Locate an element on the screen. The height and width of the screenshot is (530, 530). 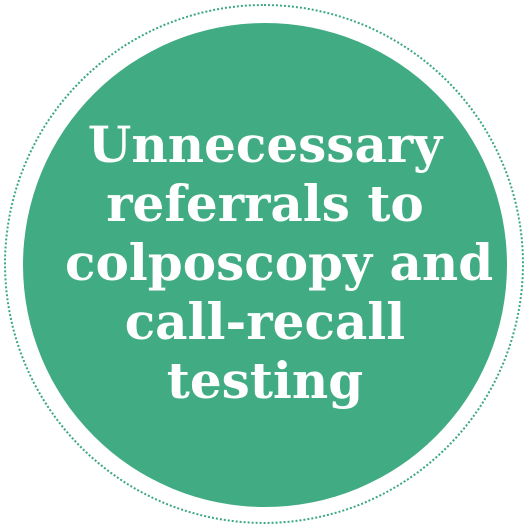
callout-line-4: call-recall is located at coordinates (265, 321).